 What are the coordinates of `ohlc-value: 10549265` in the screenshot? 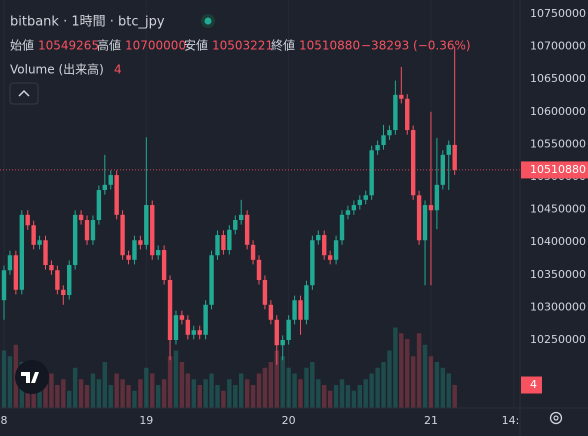 It's located at (68, 46).